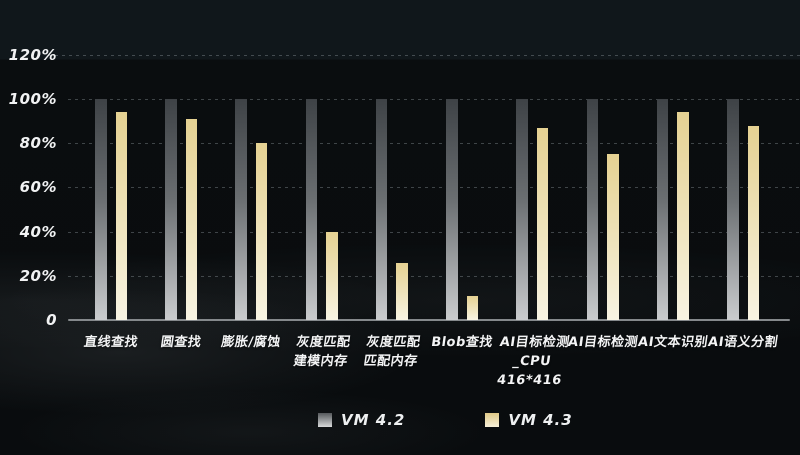 This screenshot has height=455, width=800. What do you see at coordinates (613, 237) in the screenshot?
I see `bar-vm-4.3-cat8` at bounding box center [613, 237].